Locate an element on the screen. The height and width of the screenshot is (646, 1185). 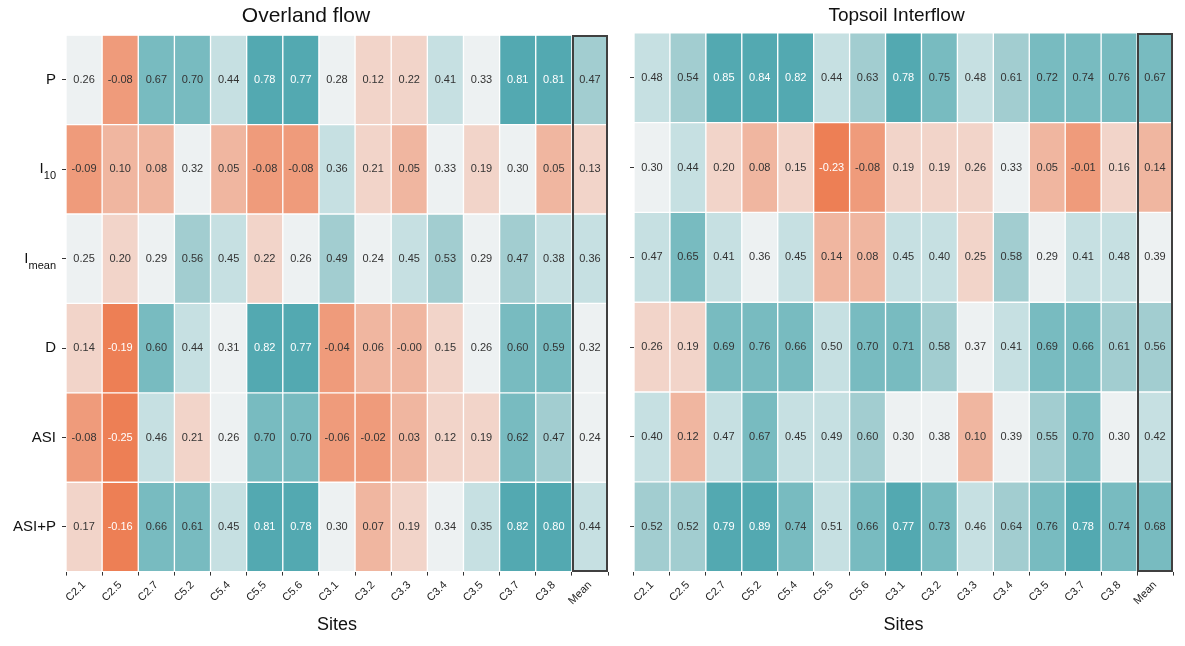
data-label: 0.05 is located at coordinates (1047, 166).